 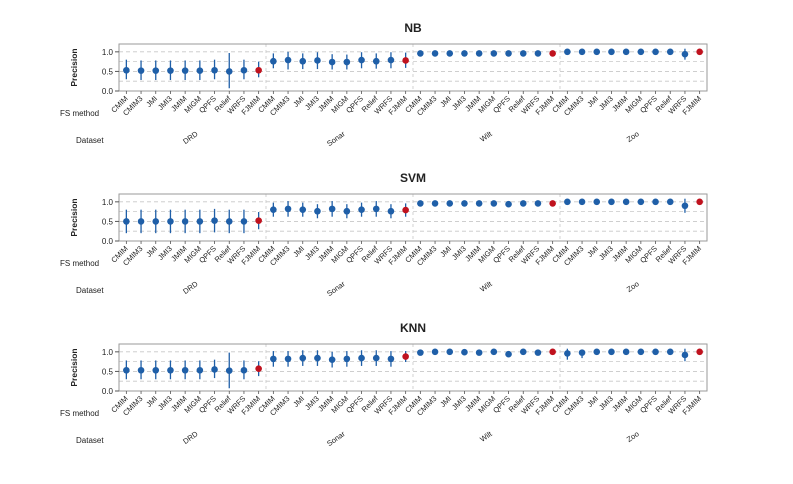 What do you see at coordinates (90, 140) in the screenshot?
I see `dataset-row-label: Dataset` at bounding box center [90, 140].